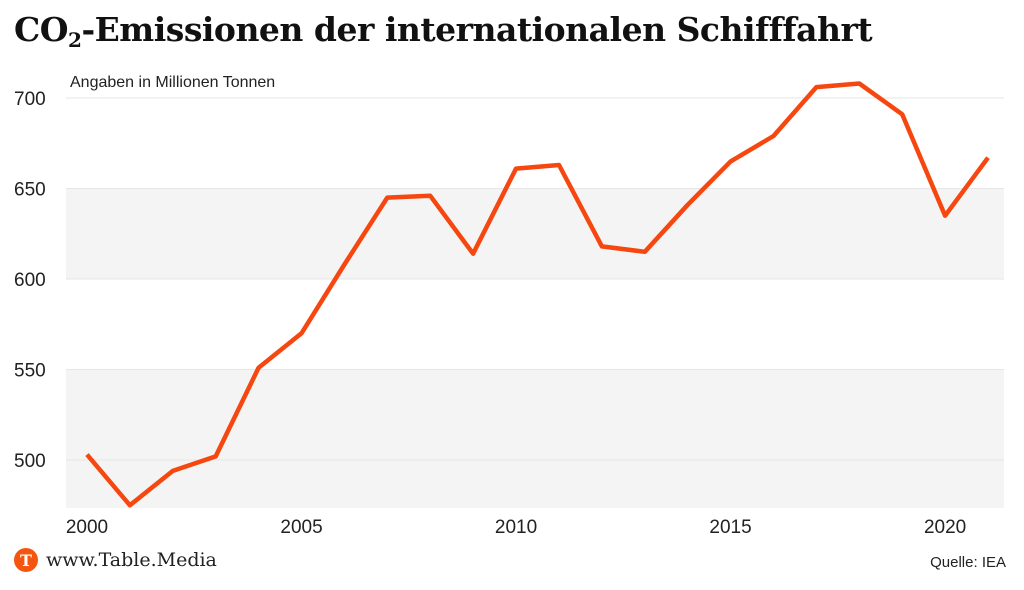 This screenshot has height=590, width=1024. I want to click on x-tick-label: 2020, so click(945, 527).